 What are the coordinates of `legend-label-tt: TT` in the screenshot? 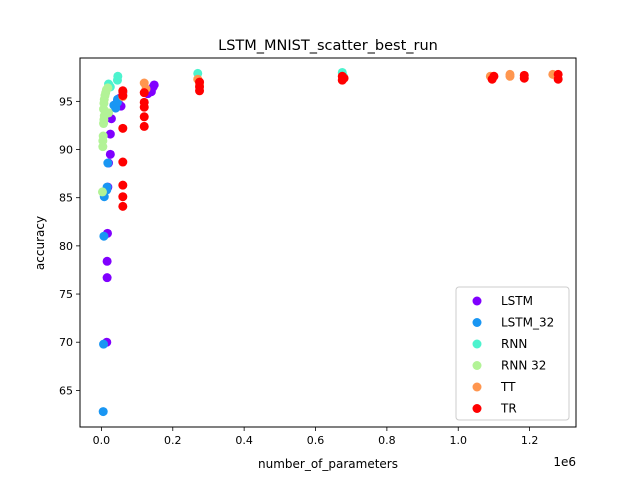 It's located at (508, 387).